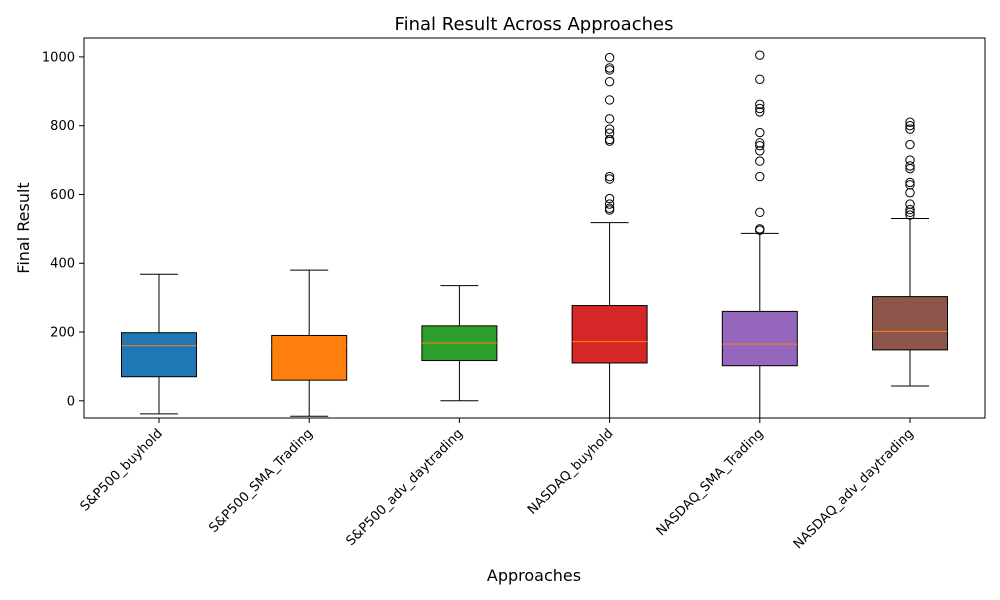  What do you see at coordinates (122, 470) in the screenshot?
I see `x-tick-label: S&P500_buyhold` at bounding box center [122, 470].